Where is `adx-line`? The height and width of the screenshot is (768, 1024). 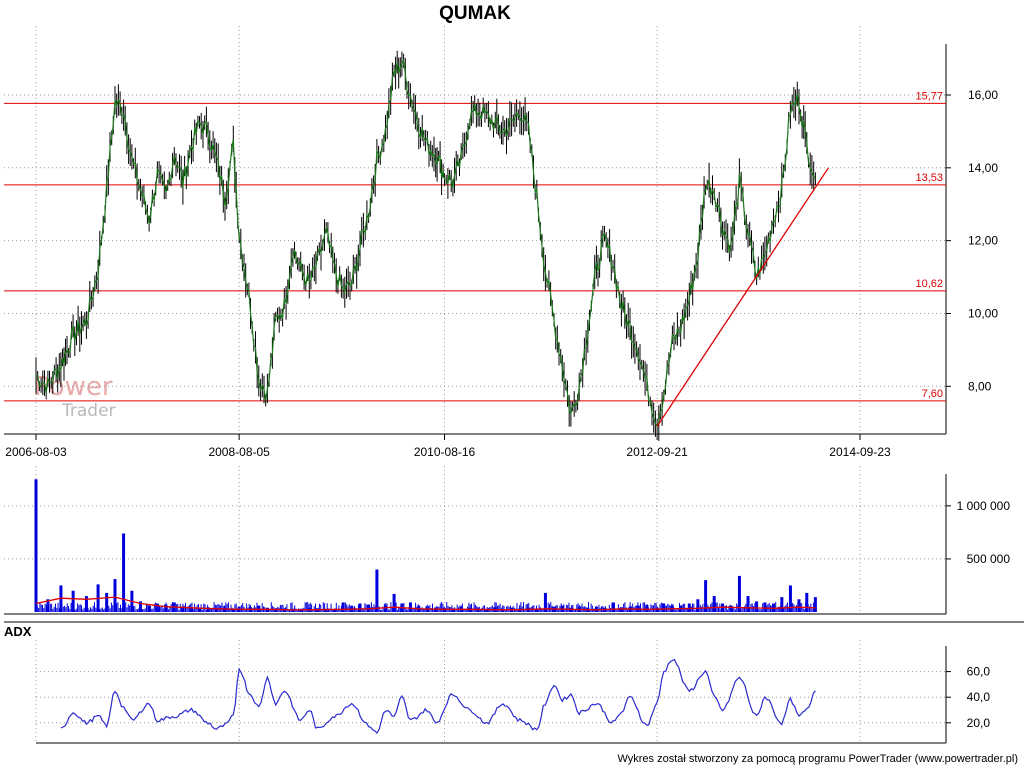 adx-line is located at coordinates (438, 696).